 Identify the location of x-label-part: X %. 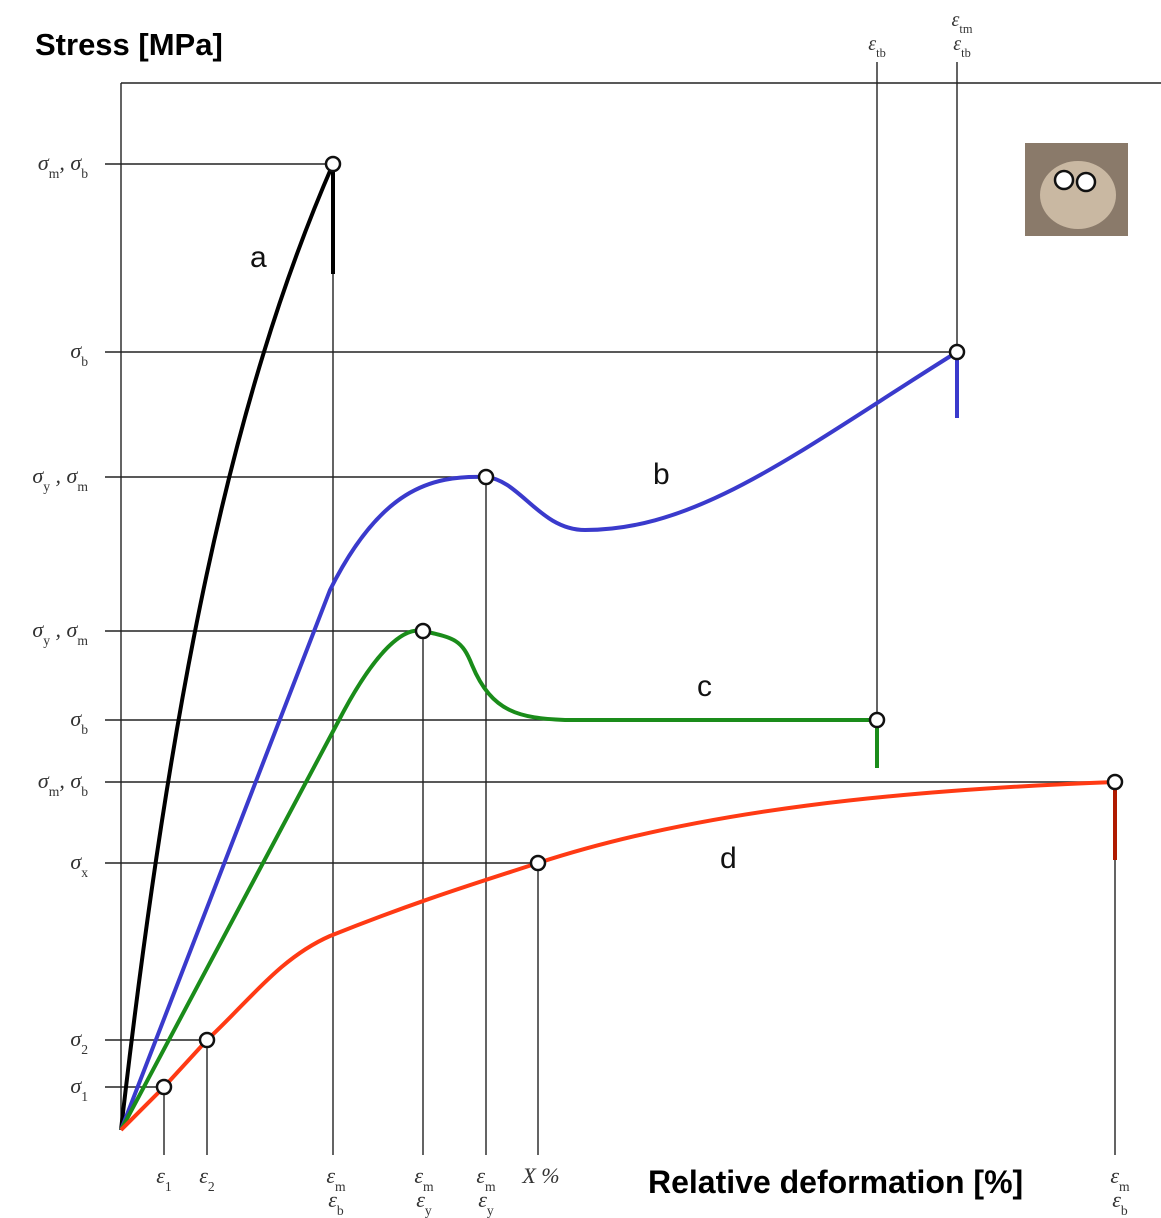
(540, 1175).